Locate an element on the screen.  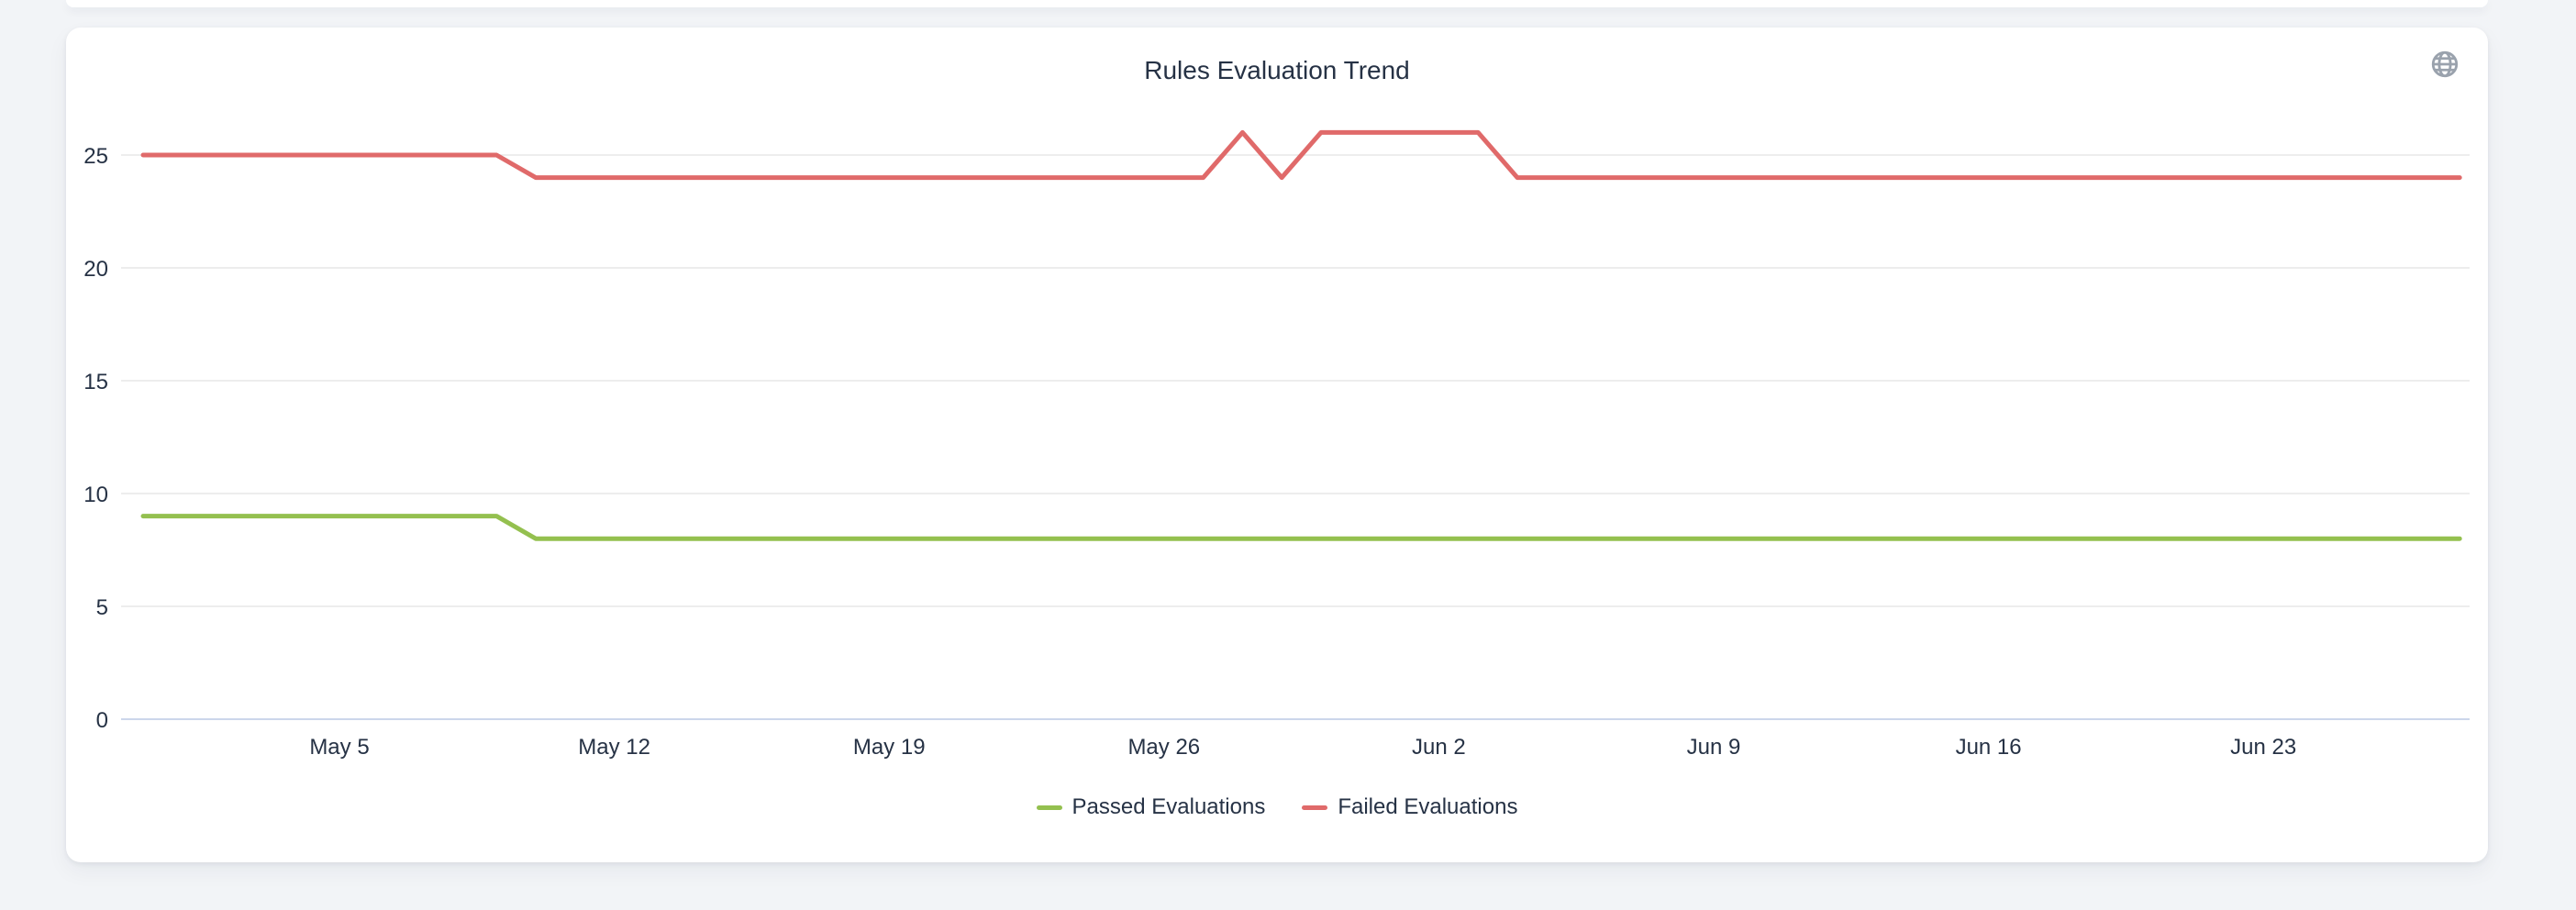
x-axis-tick-label: Jun 2 is located at coordinates (1439, 747).